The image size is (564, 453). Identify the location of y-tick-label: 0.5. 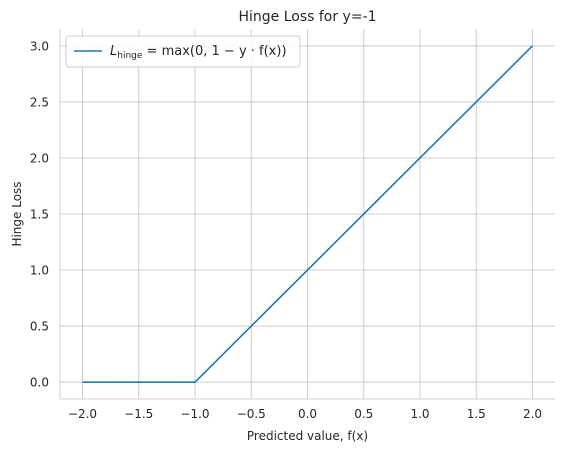
(39, 327).